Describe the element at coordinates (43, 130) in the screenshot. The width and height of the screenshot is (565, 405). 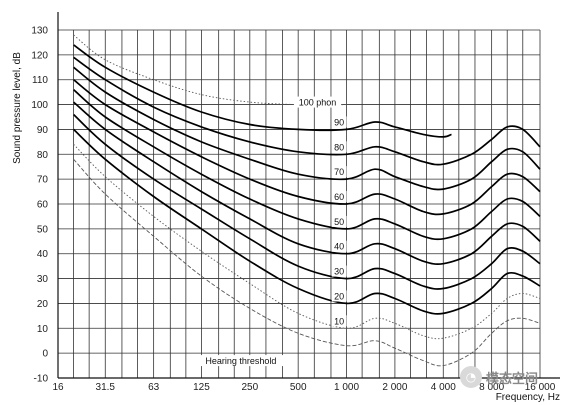
I see `y-tick-label: 90` at that location.